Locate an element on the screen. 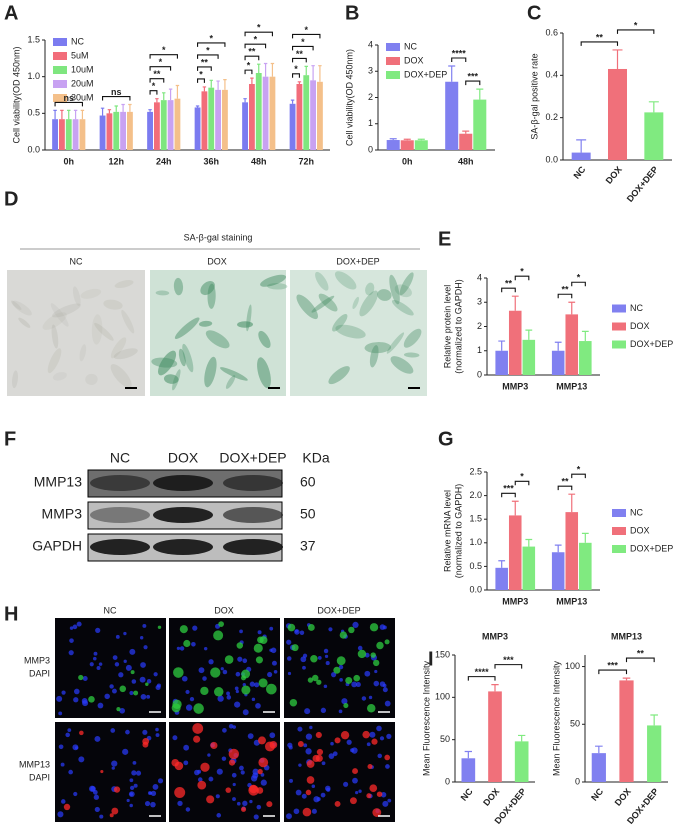 The width and height of the screenshot is (685, 835). legend-label: DOX is located at coordinates (414, 60).